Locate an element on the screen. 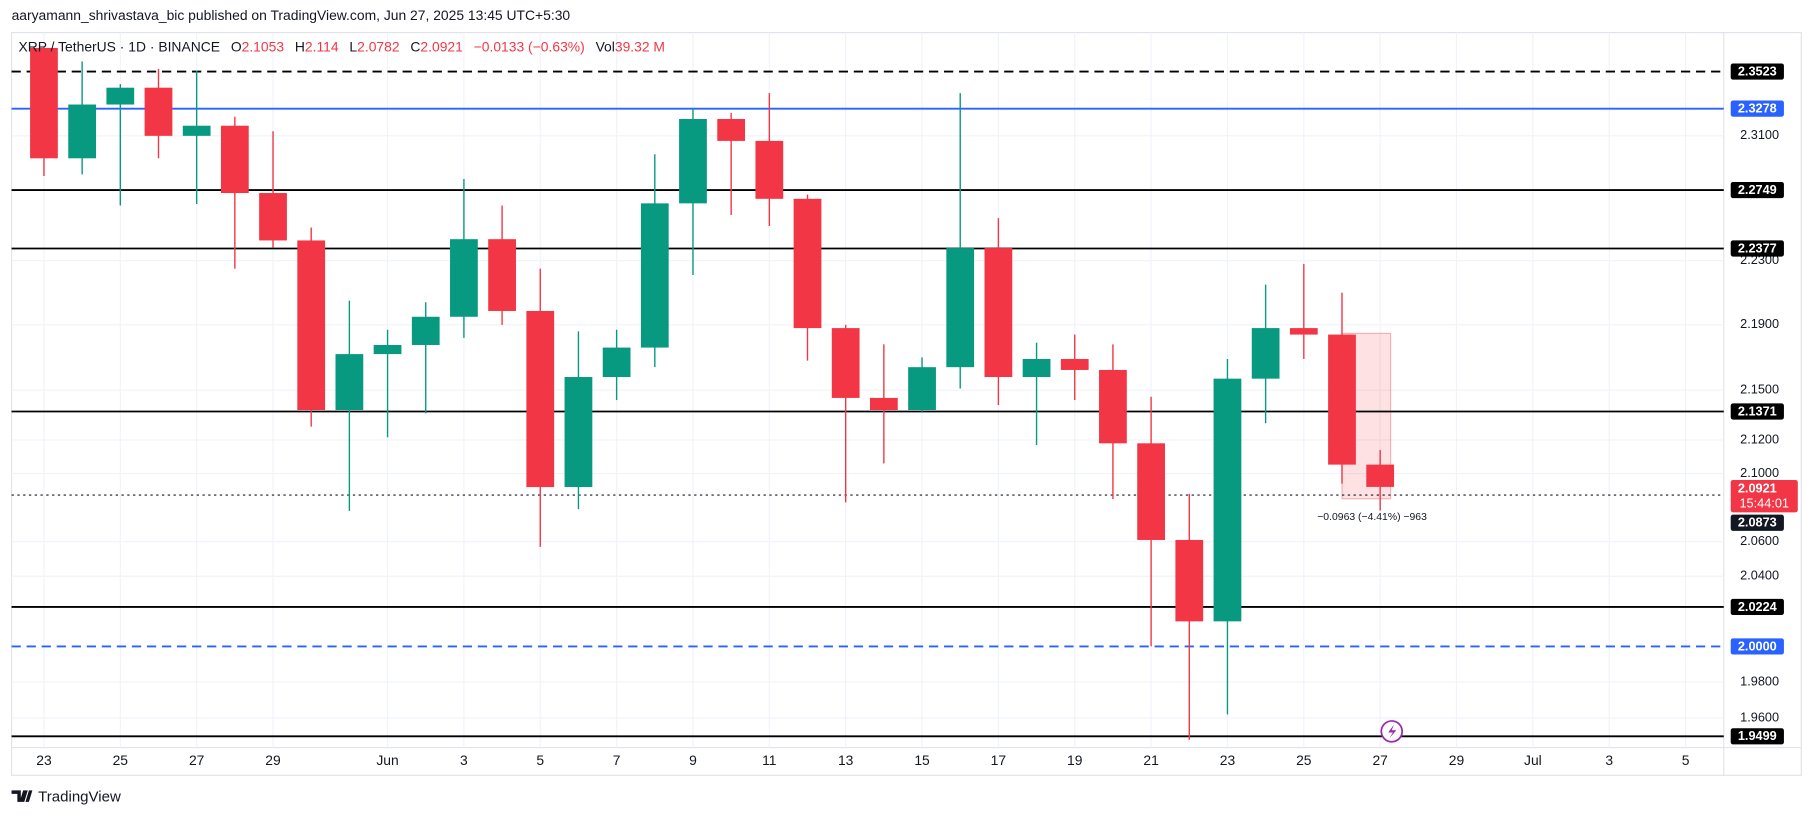 This screenshot has width=1814, height=816. level-label: 1.9499 is located at coordinates (1757, 735).